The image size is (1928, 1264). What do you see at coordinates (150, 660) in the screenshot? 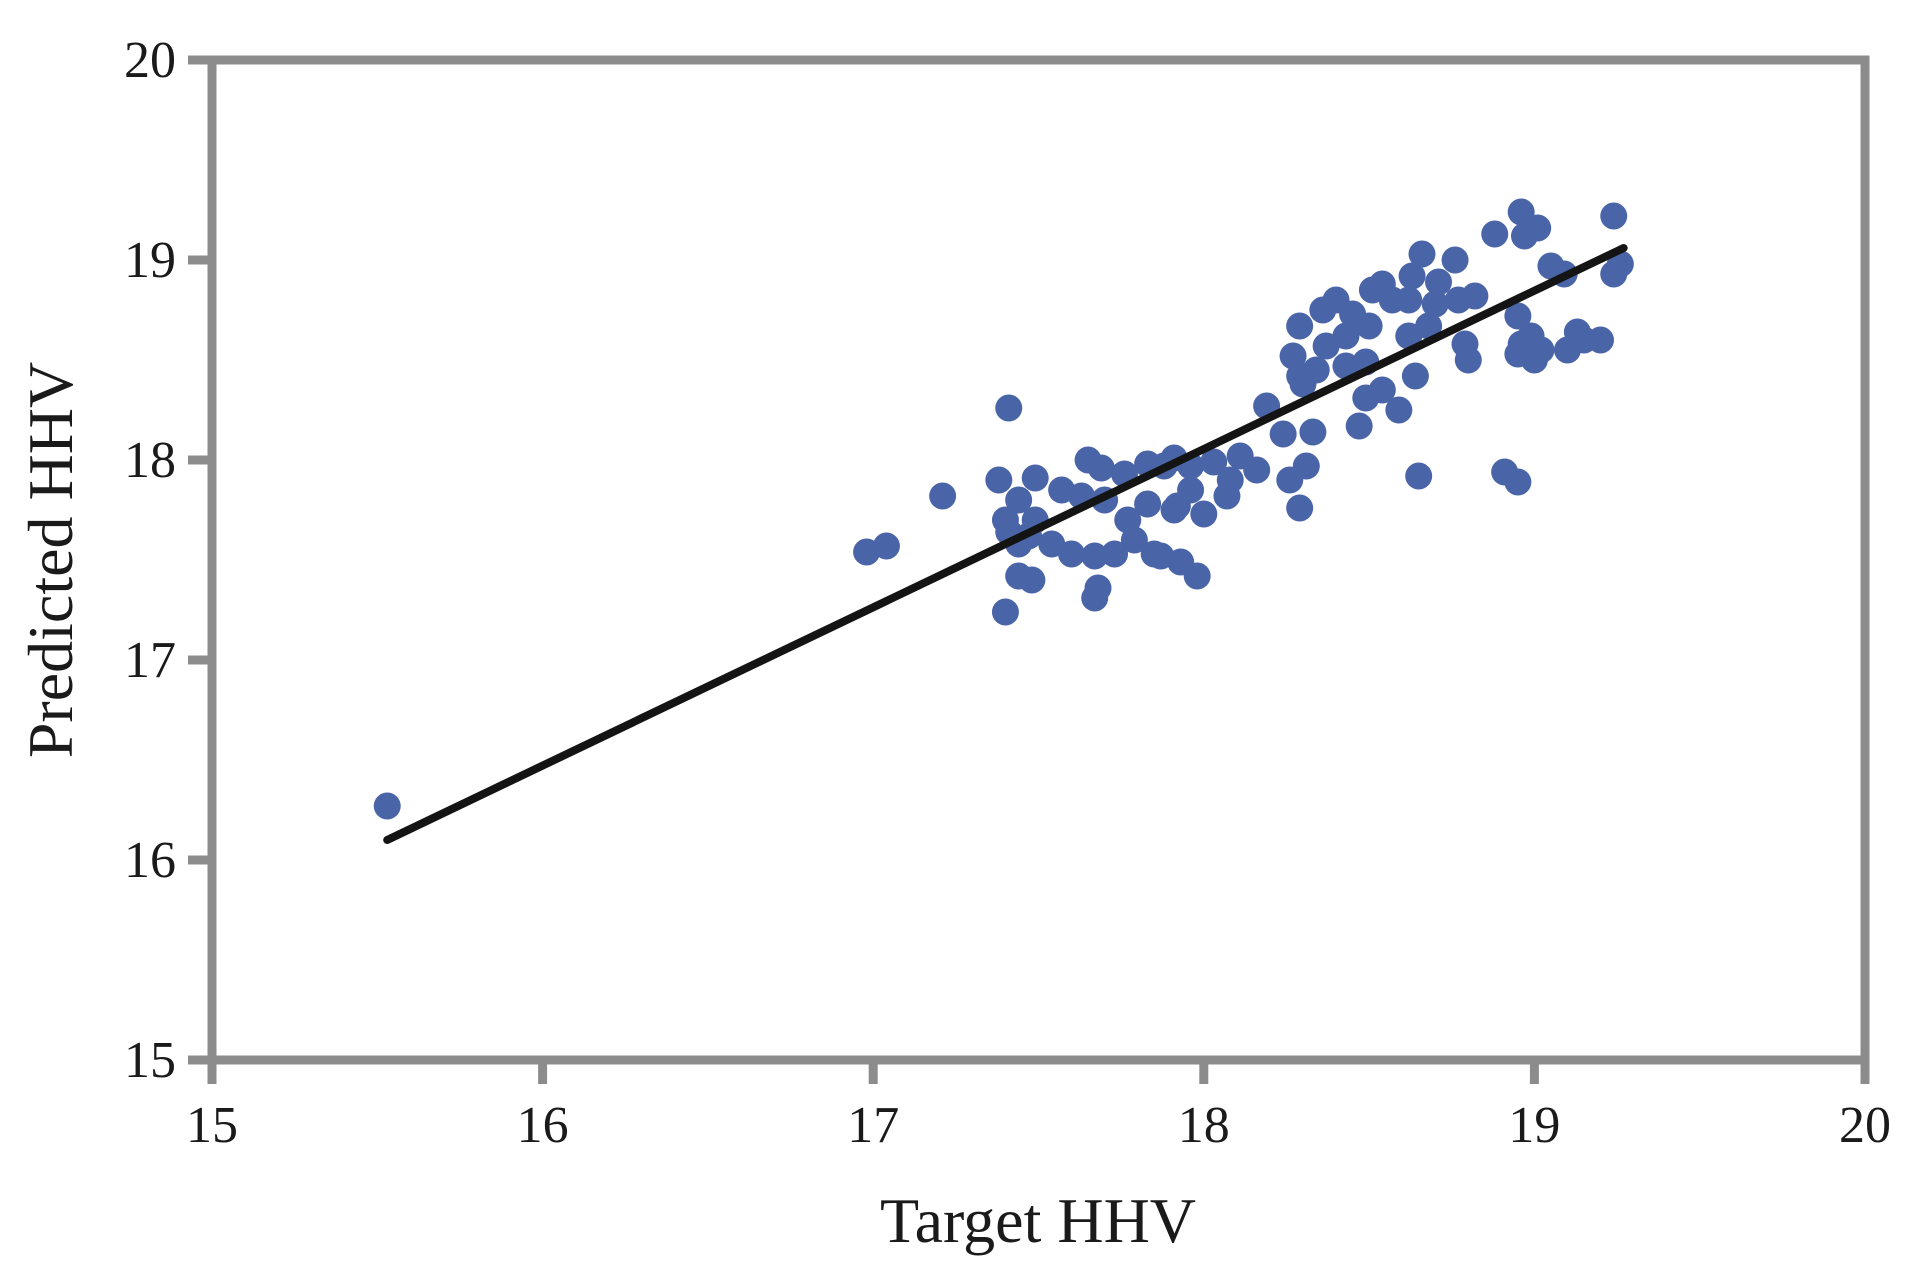
I see `y-tick-label: 17` at bounding box center [150, 660].